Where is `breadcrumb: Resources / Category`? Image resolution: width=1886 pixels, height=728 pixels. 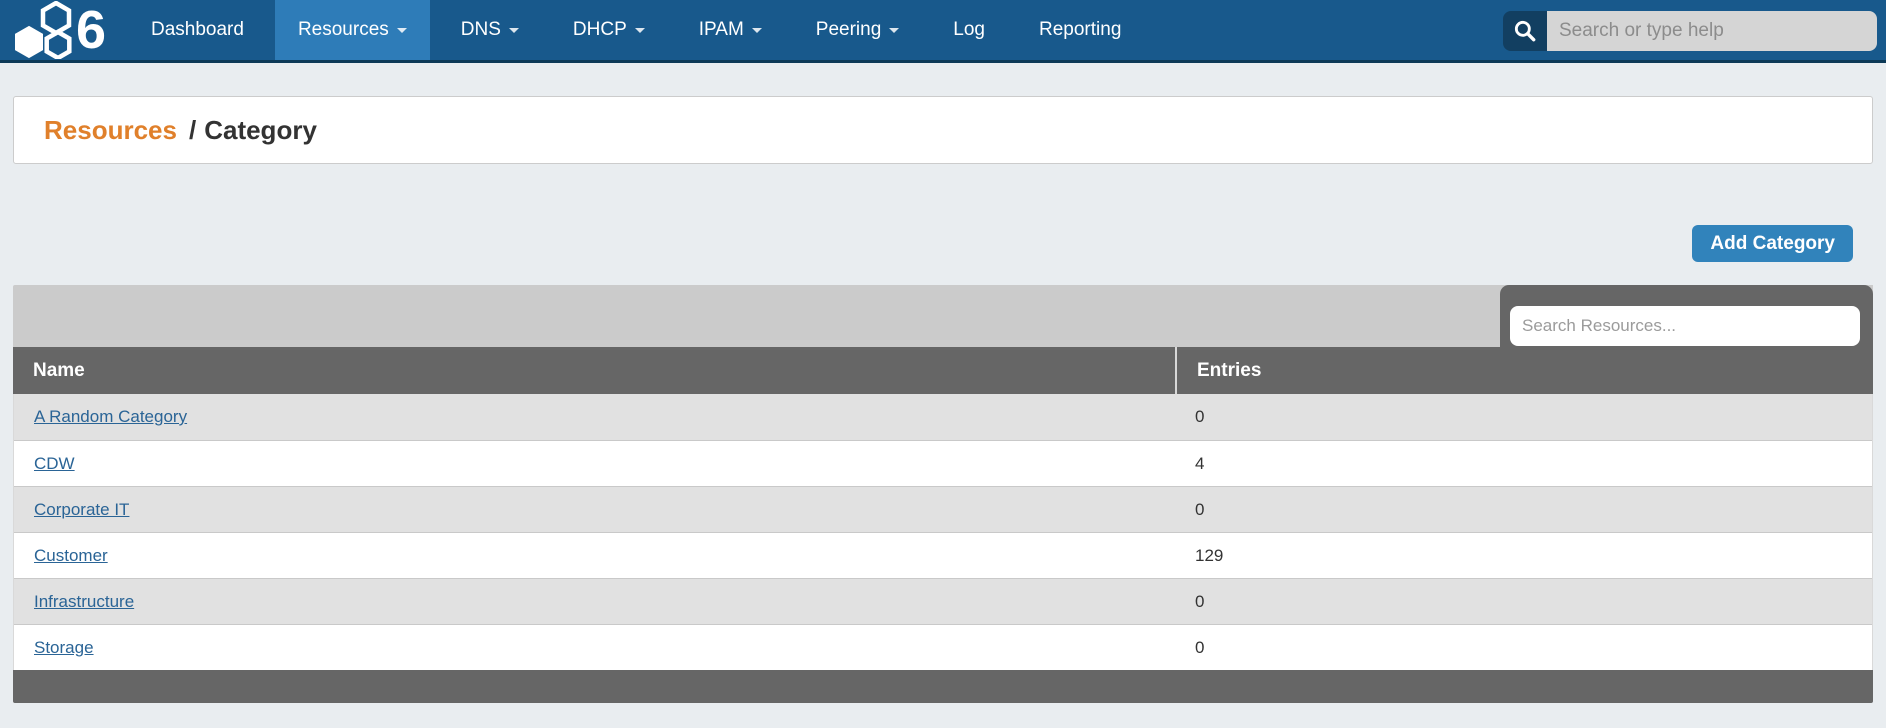 breadcrumb: Resources / Category is located at coordinates (943, 130).